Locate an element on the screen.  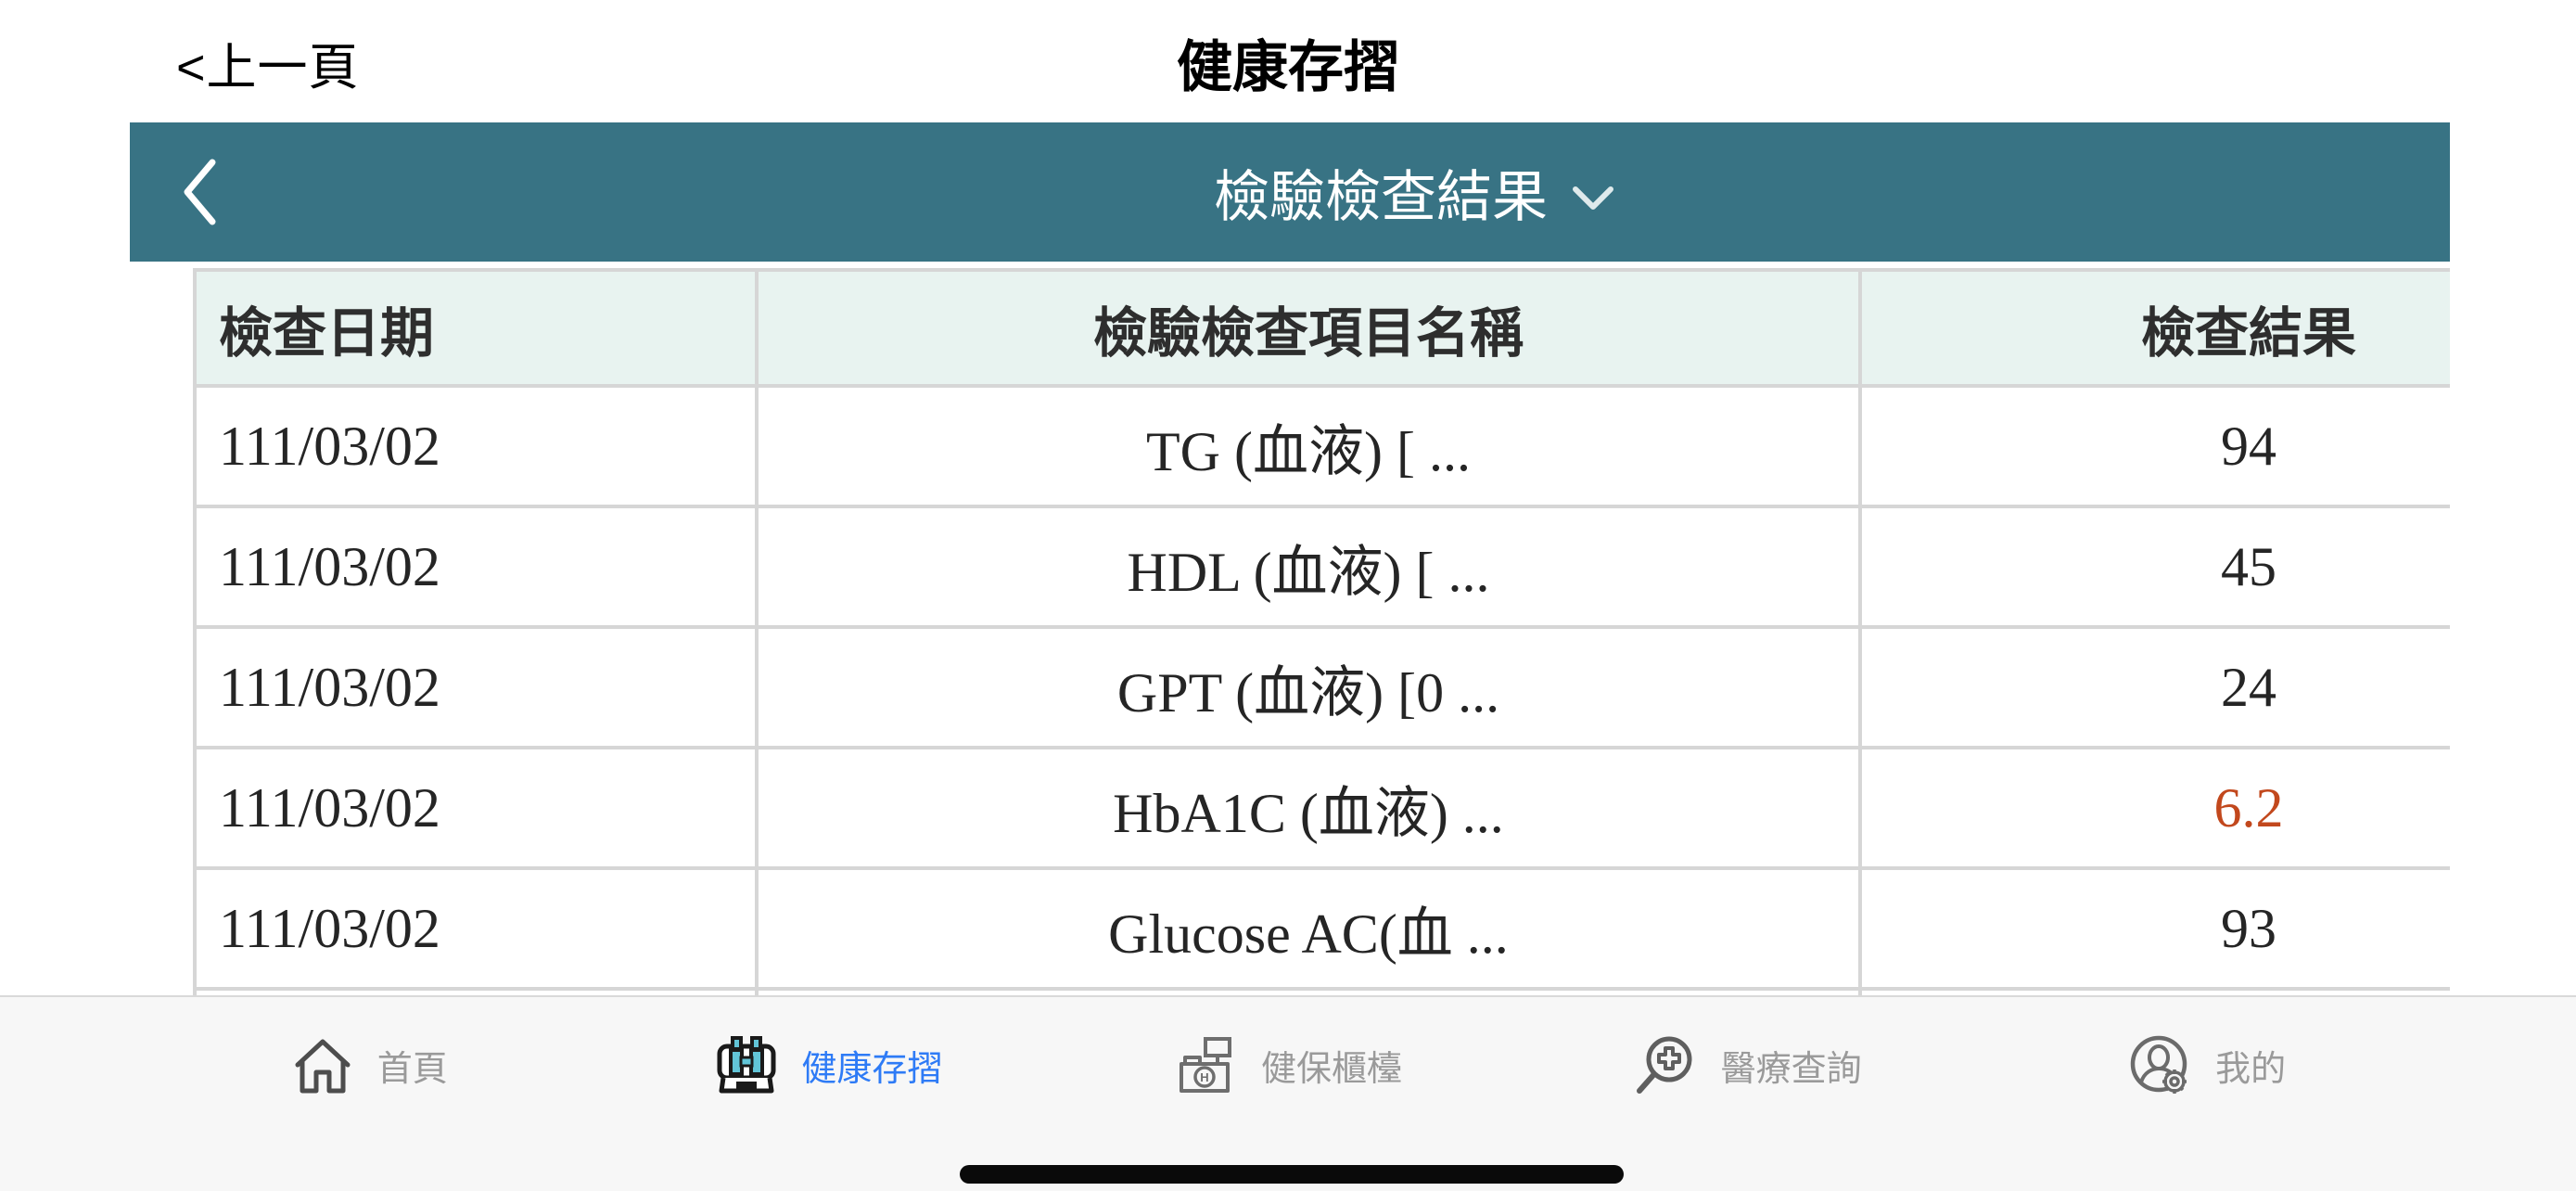
tab-label: 我的 is located at coordinates (2251, 1069).